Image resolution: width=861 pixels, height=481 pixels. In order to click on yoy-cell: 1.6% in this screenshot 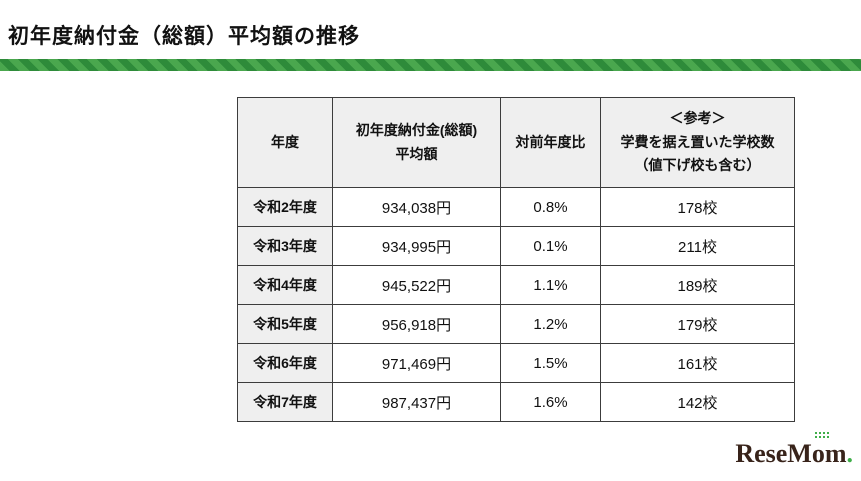, I will do `click(550, 402)`.